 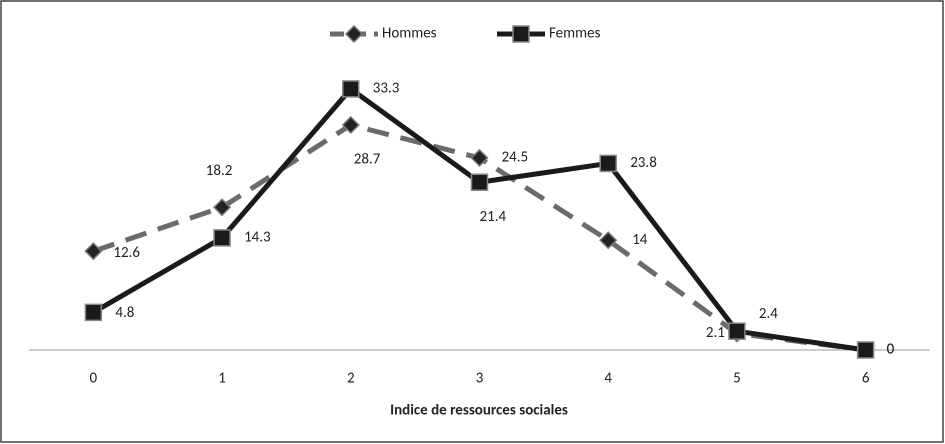 What do you see at coordinates (608, 379) in the screenshot?
I see `x-tick-label: 4` at bounding box center [608, 379].